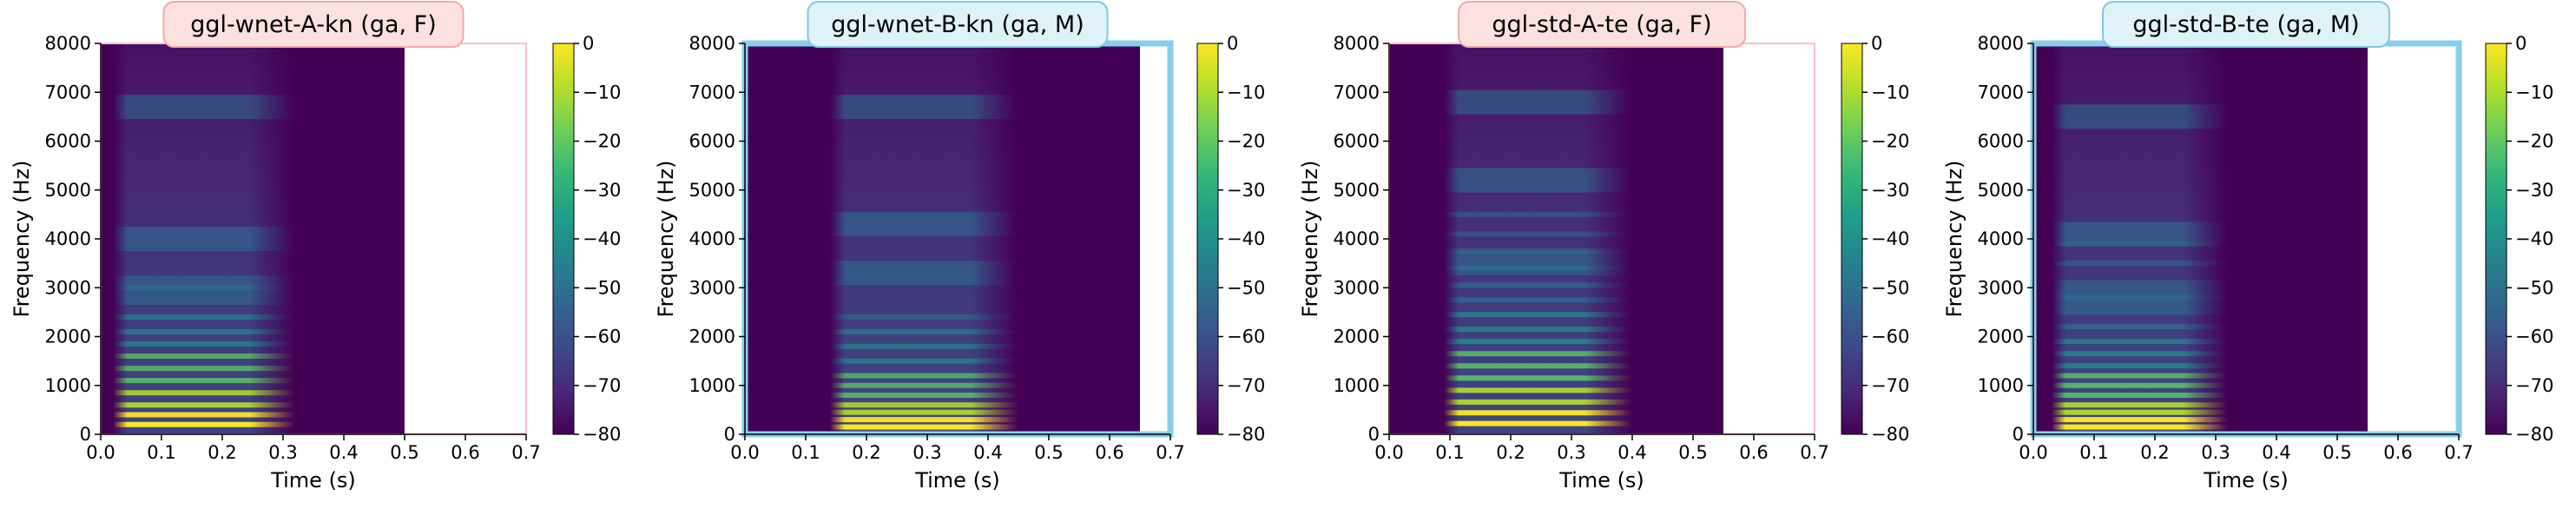 This screenshot has width=2576, height=509. Describe the element at coordinates (2336, 452) in the screenshot. I see `x-tick-label: 0.5` at that location.